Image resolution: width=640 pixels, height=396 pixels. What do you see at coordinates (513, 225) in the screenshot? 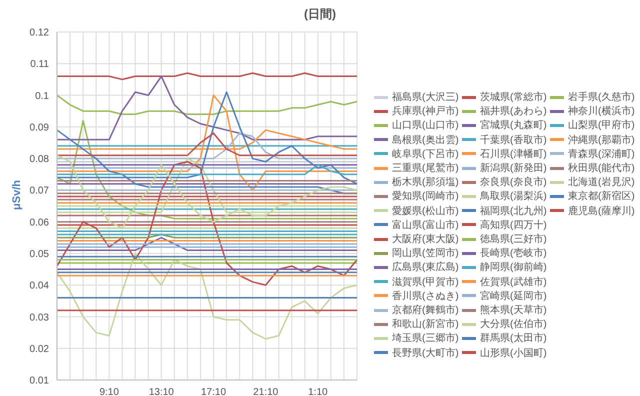
I see `legend-label: 高知県(四万十)` at bounding box center [513, 225].